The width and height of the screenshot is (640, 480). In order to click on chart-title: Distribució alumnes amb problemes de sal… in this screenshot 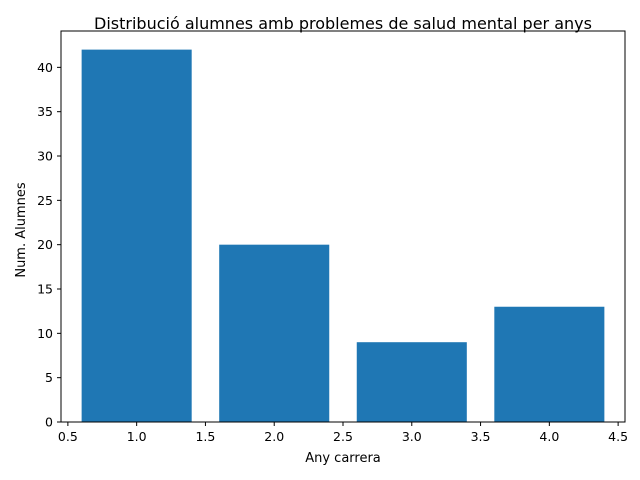, I will do `click(343, 23)`.